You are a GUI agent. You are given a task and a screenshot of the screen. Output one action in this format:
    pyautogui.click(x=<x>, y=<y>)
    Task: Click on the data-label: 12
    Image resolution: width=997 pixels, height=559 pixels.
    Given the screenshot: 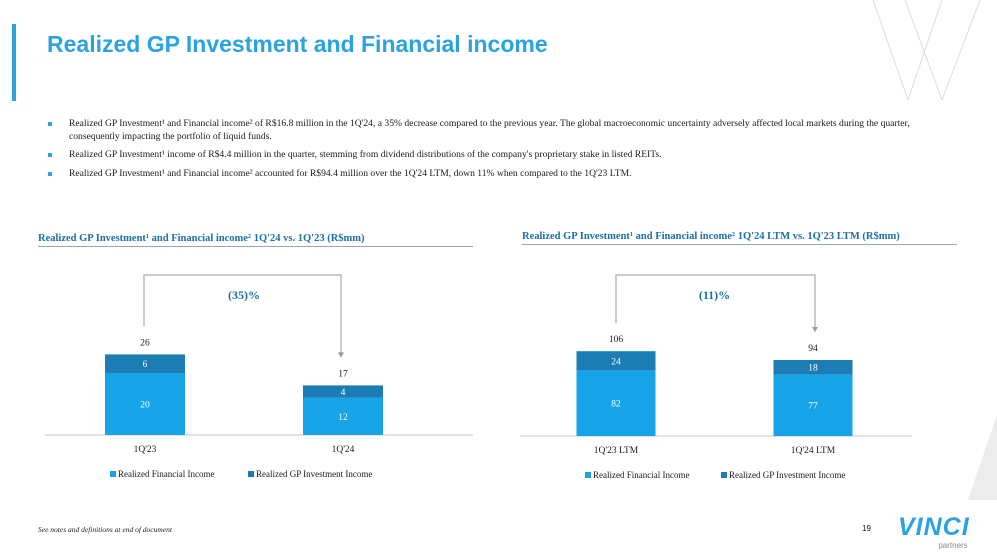 What is the action you would take?
    pyautogui.click(x=343, y=418)
    